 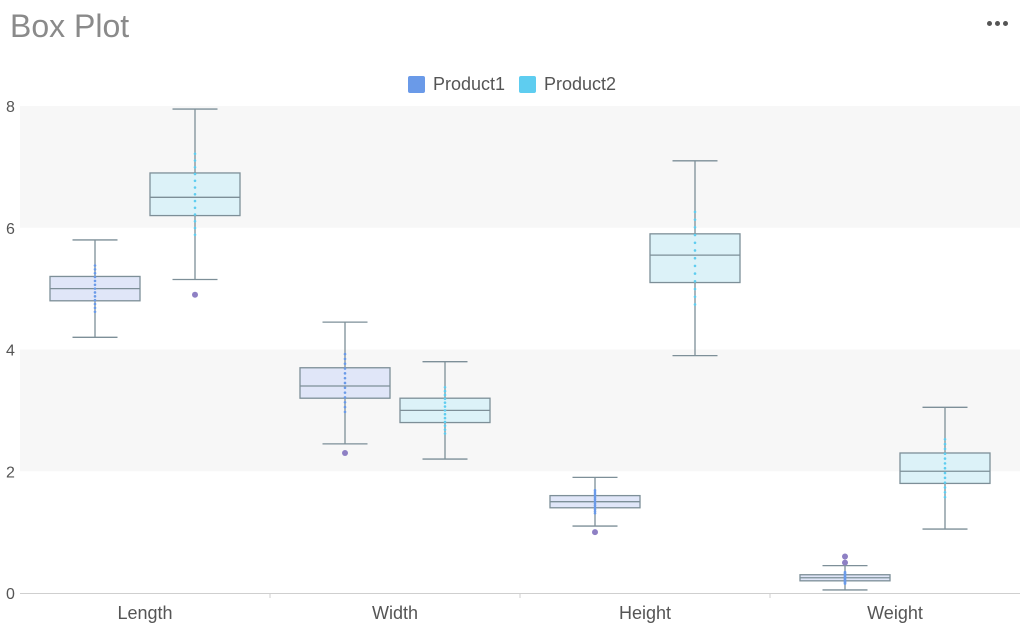 What do you see at coordinates (645, 613) in the screenshot?
I see `x-tick-label: Height` at bounding box center [645, 613].